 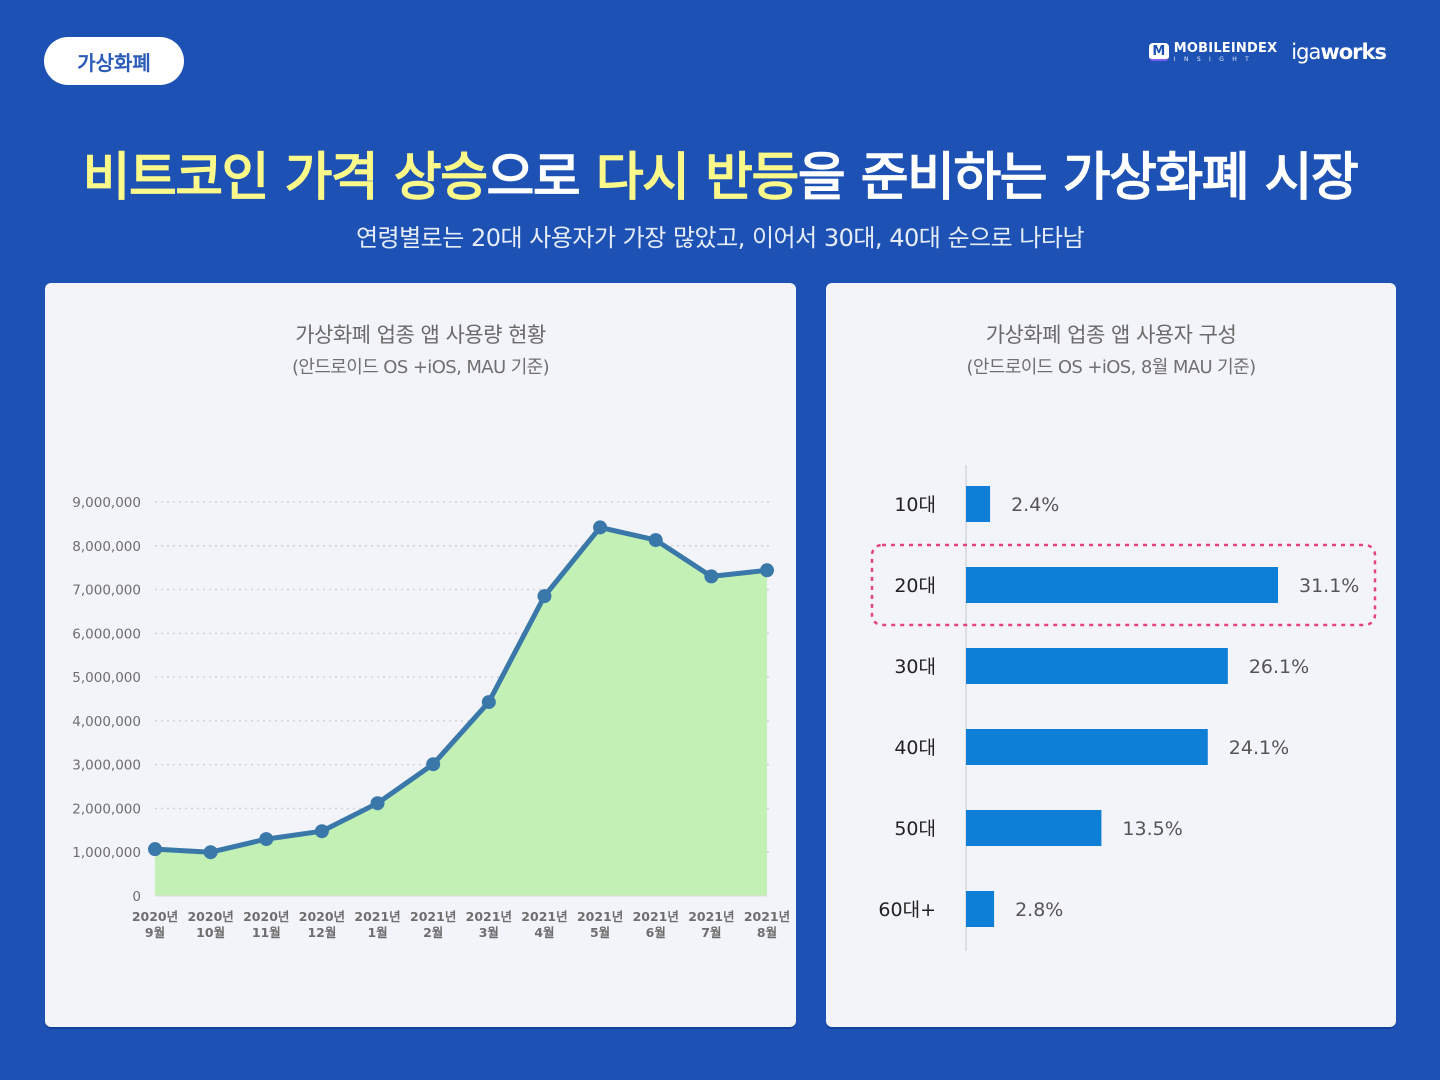 What do you see at coordinates (106, 547) in the screenshot?
I see `y-tick-label: 8,000,000` at bounding box center [106, 547].